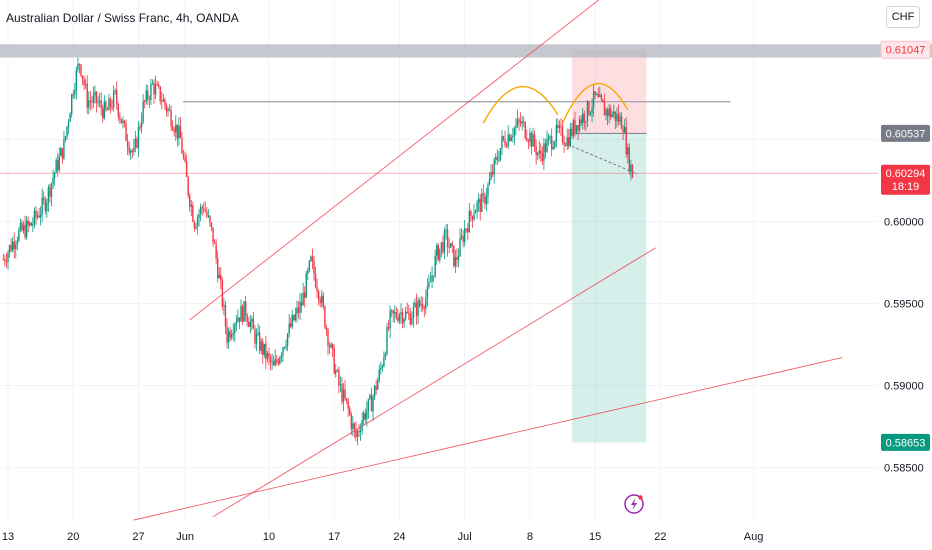 The height and width of the screenshot is (550, 932). Describe the element at coordinates (906, 174) in the screenshot. I see `price-badge-label: 0.60294` at that location.